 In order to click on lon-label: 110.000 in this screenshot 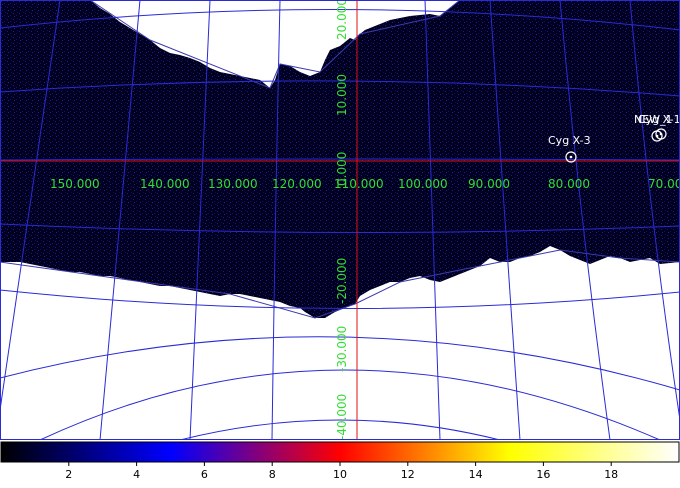, I will do `click(359, 184)`.